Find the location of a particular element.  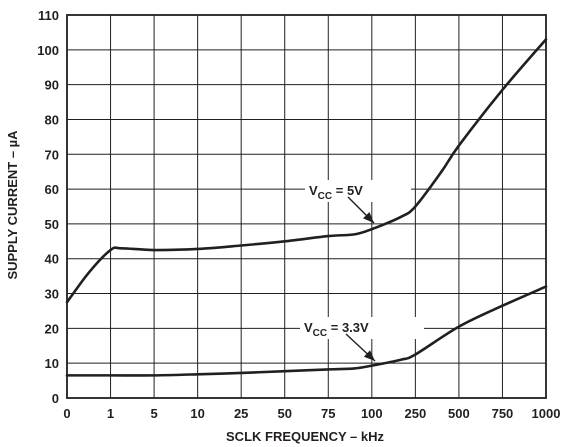

x-tick-label: 1000 is located at coordinates (546, 413).